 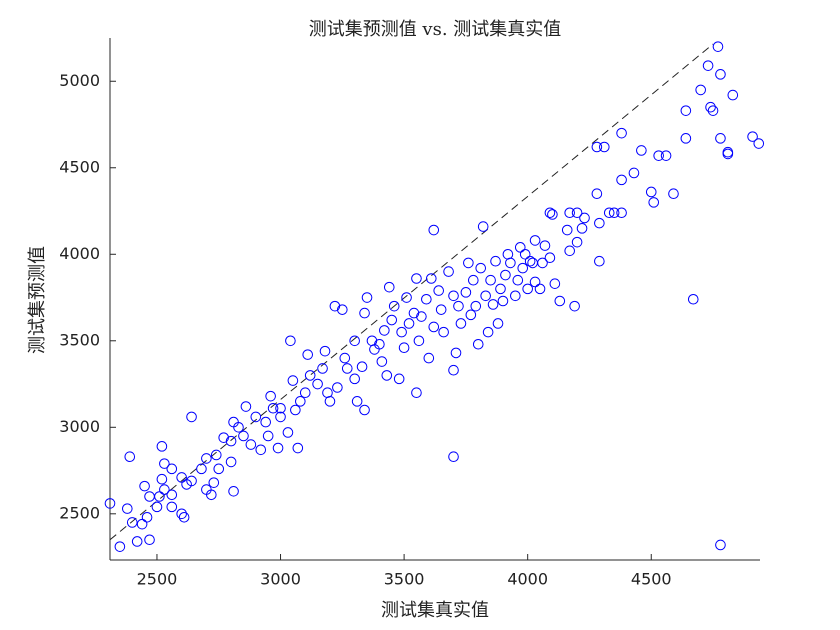 I want to click on chart-title: 测试集预测值 vs. 测试集真实值, so click(x=435, y=29).